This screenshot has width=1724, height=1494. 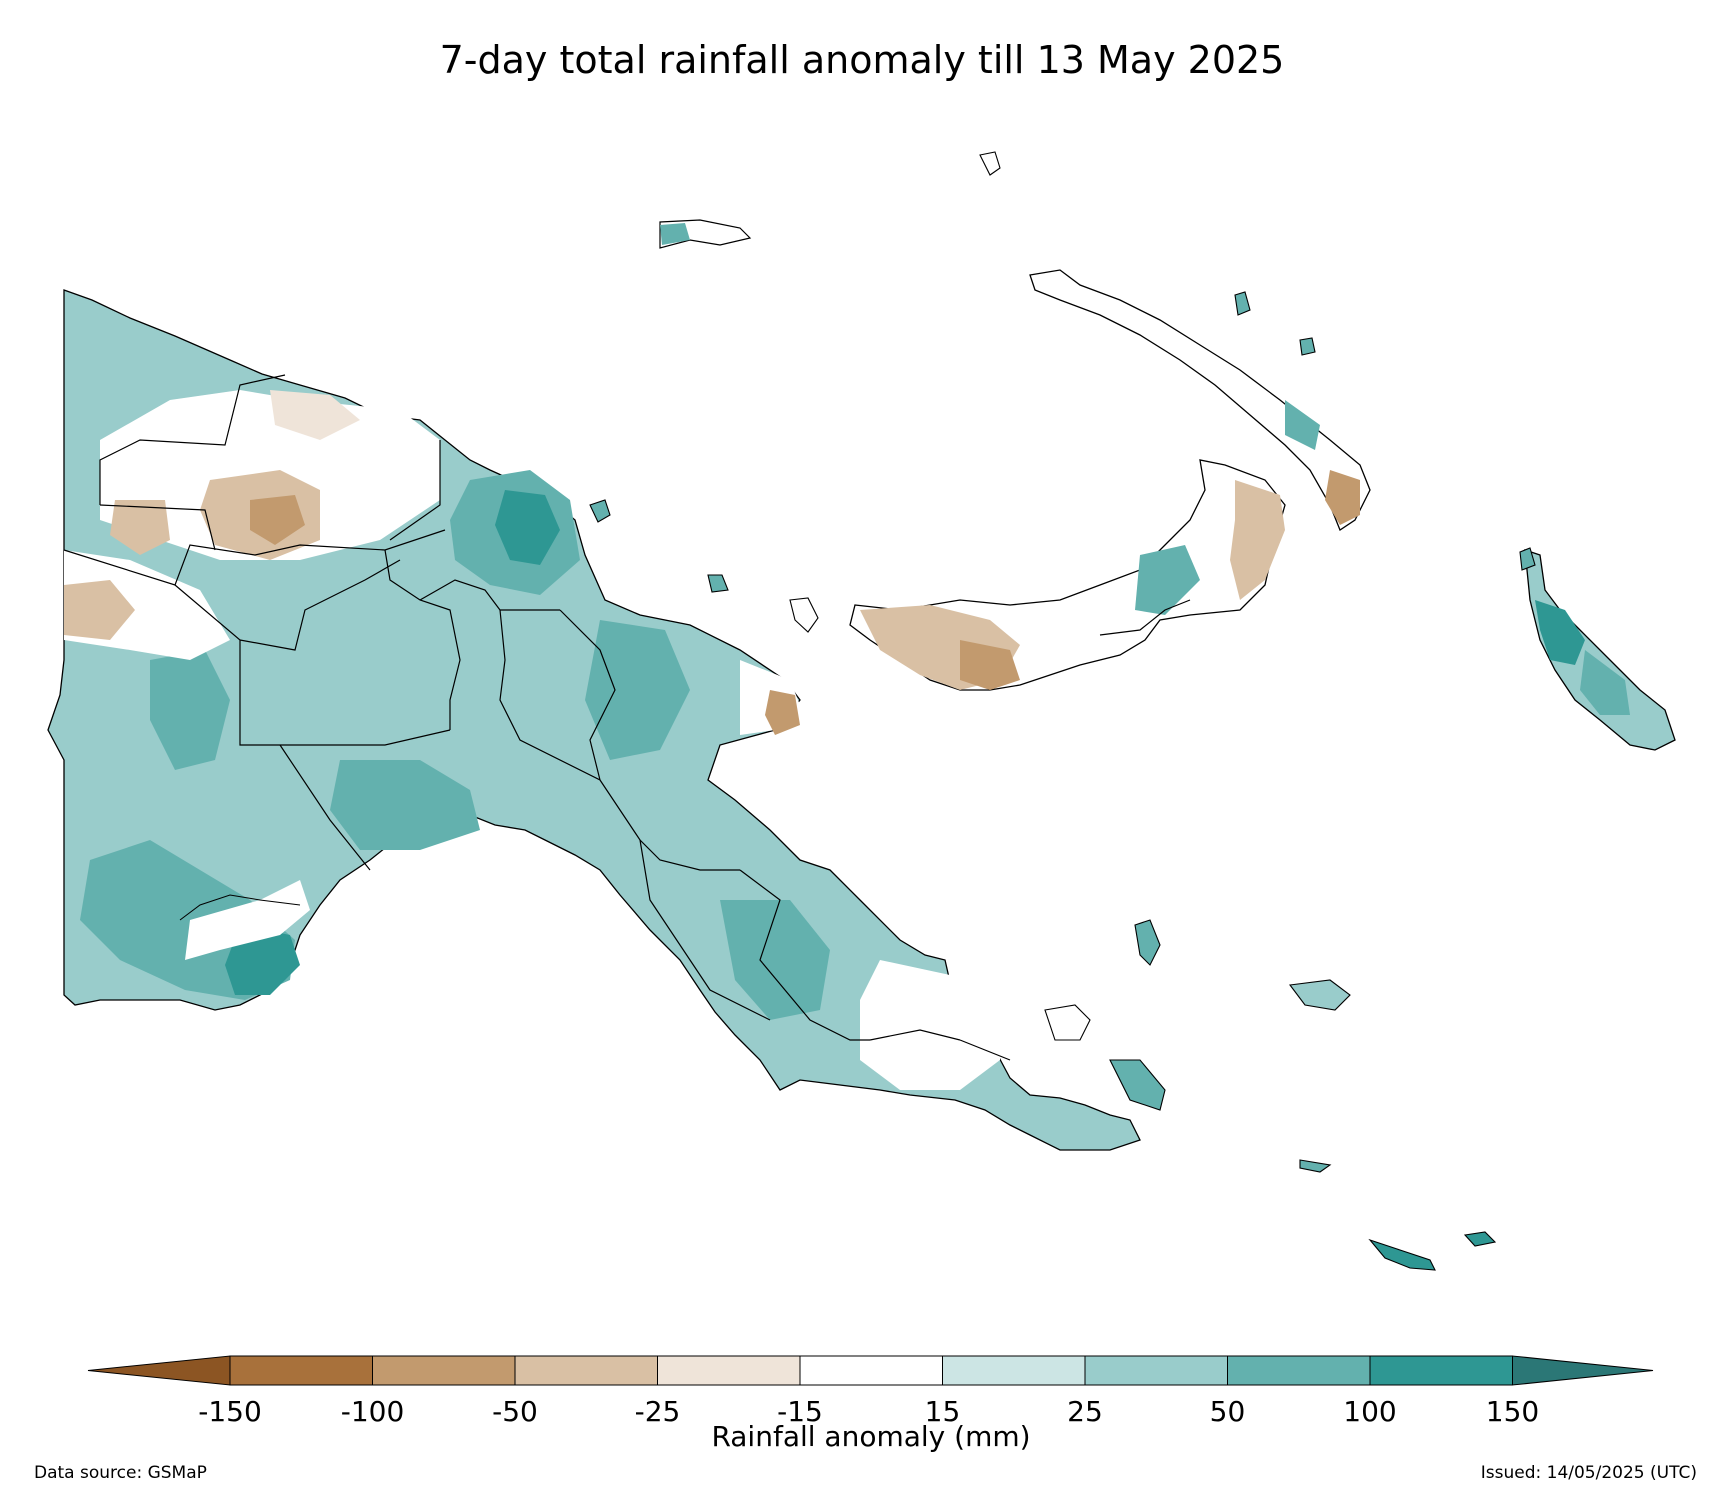 I want to click on new-ireland-wet, so click(x=1302, y=425).